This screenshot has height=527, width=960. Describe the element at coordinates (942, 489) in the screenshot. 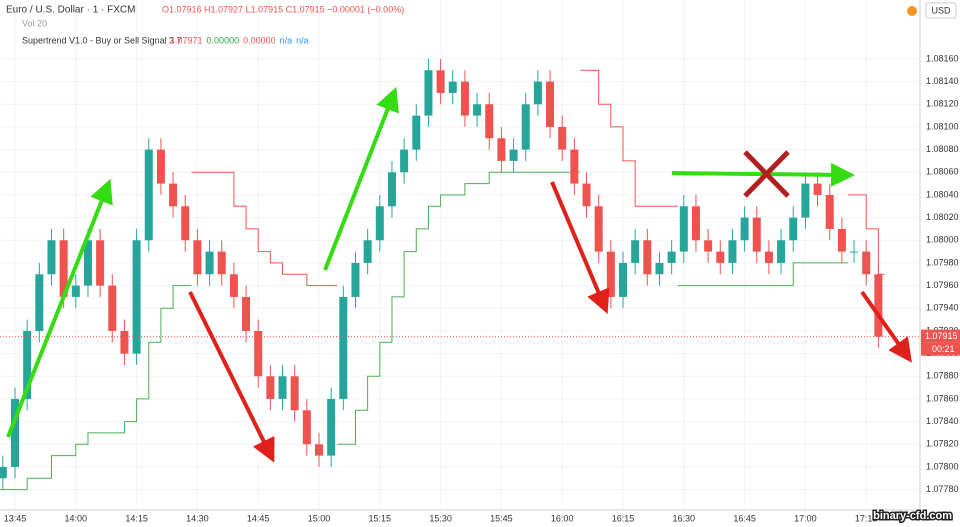

I see `y-tick-label: 1.07780` at that location.